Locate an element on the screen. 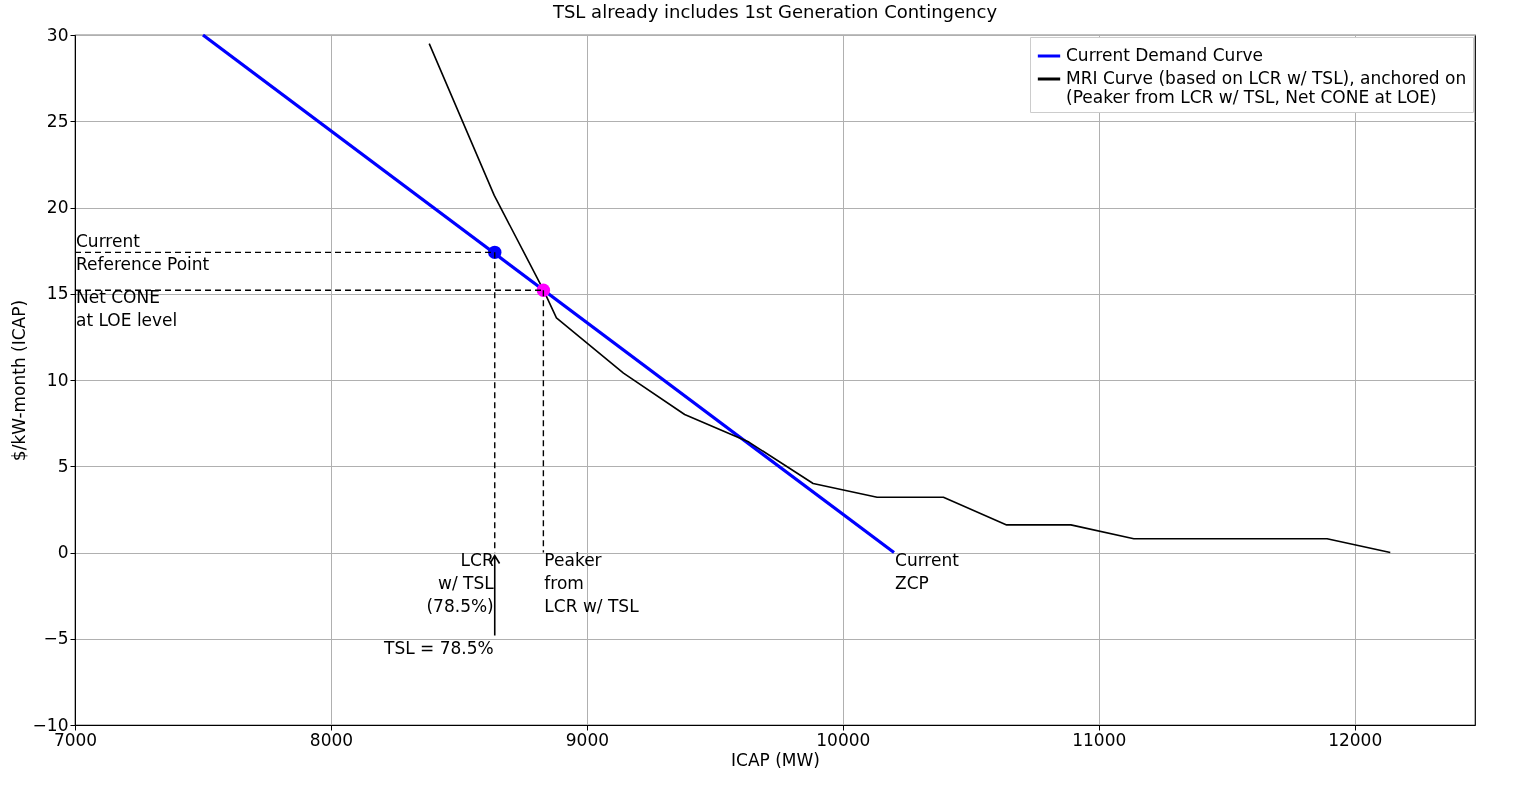  annotation: TSL = 78.5% is located at coordinates (438, 647).